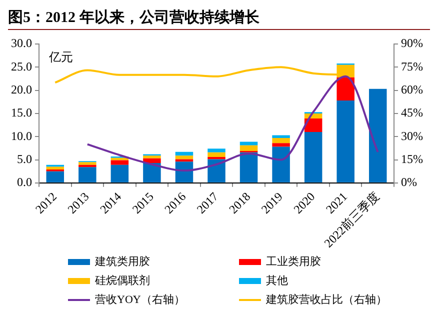 The height and width of the screenshot is (329, 438). Describe the element at coordinates (122, 281) in the screenshot. I see `legend-label: 硅烷偶联剂` at that location.